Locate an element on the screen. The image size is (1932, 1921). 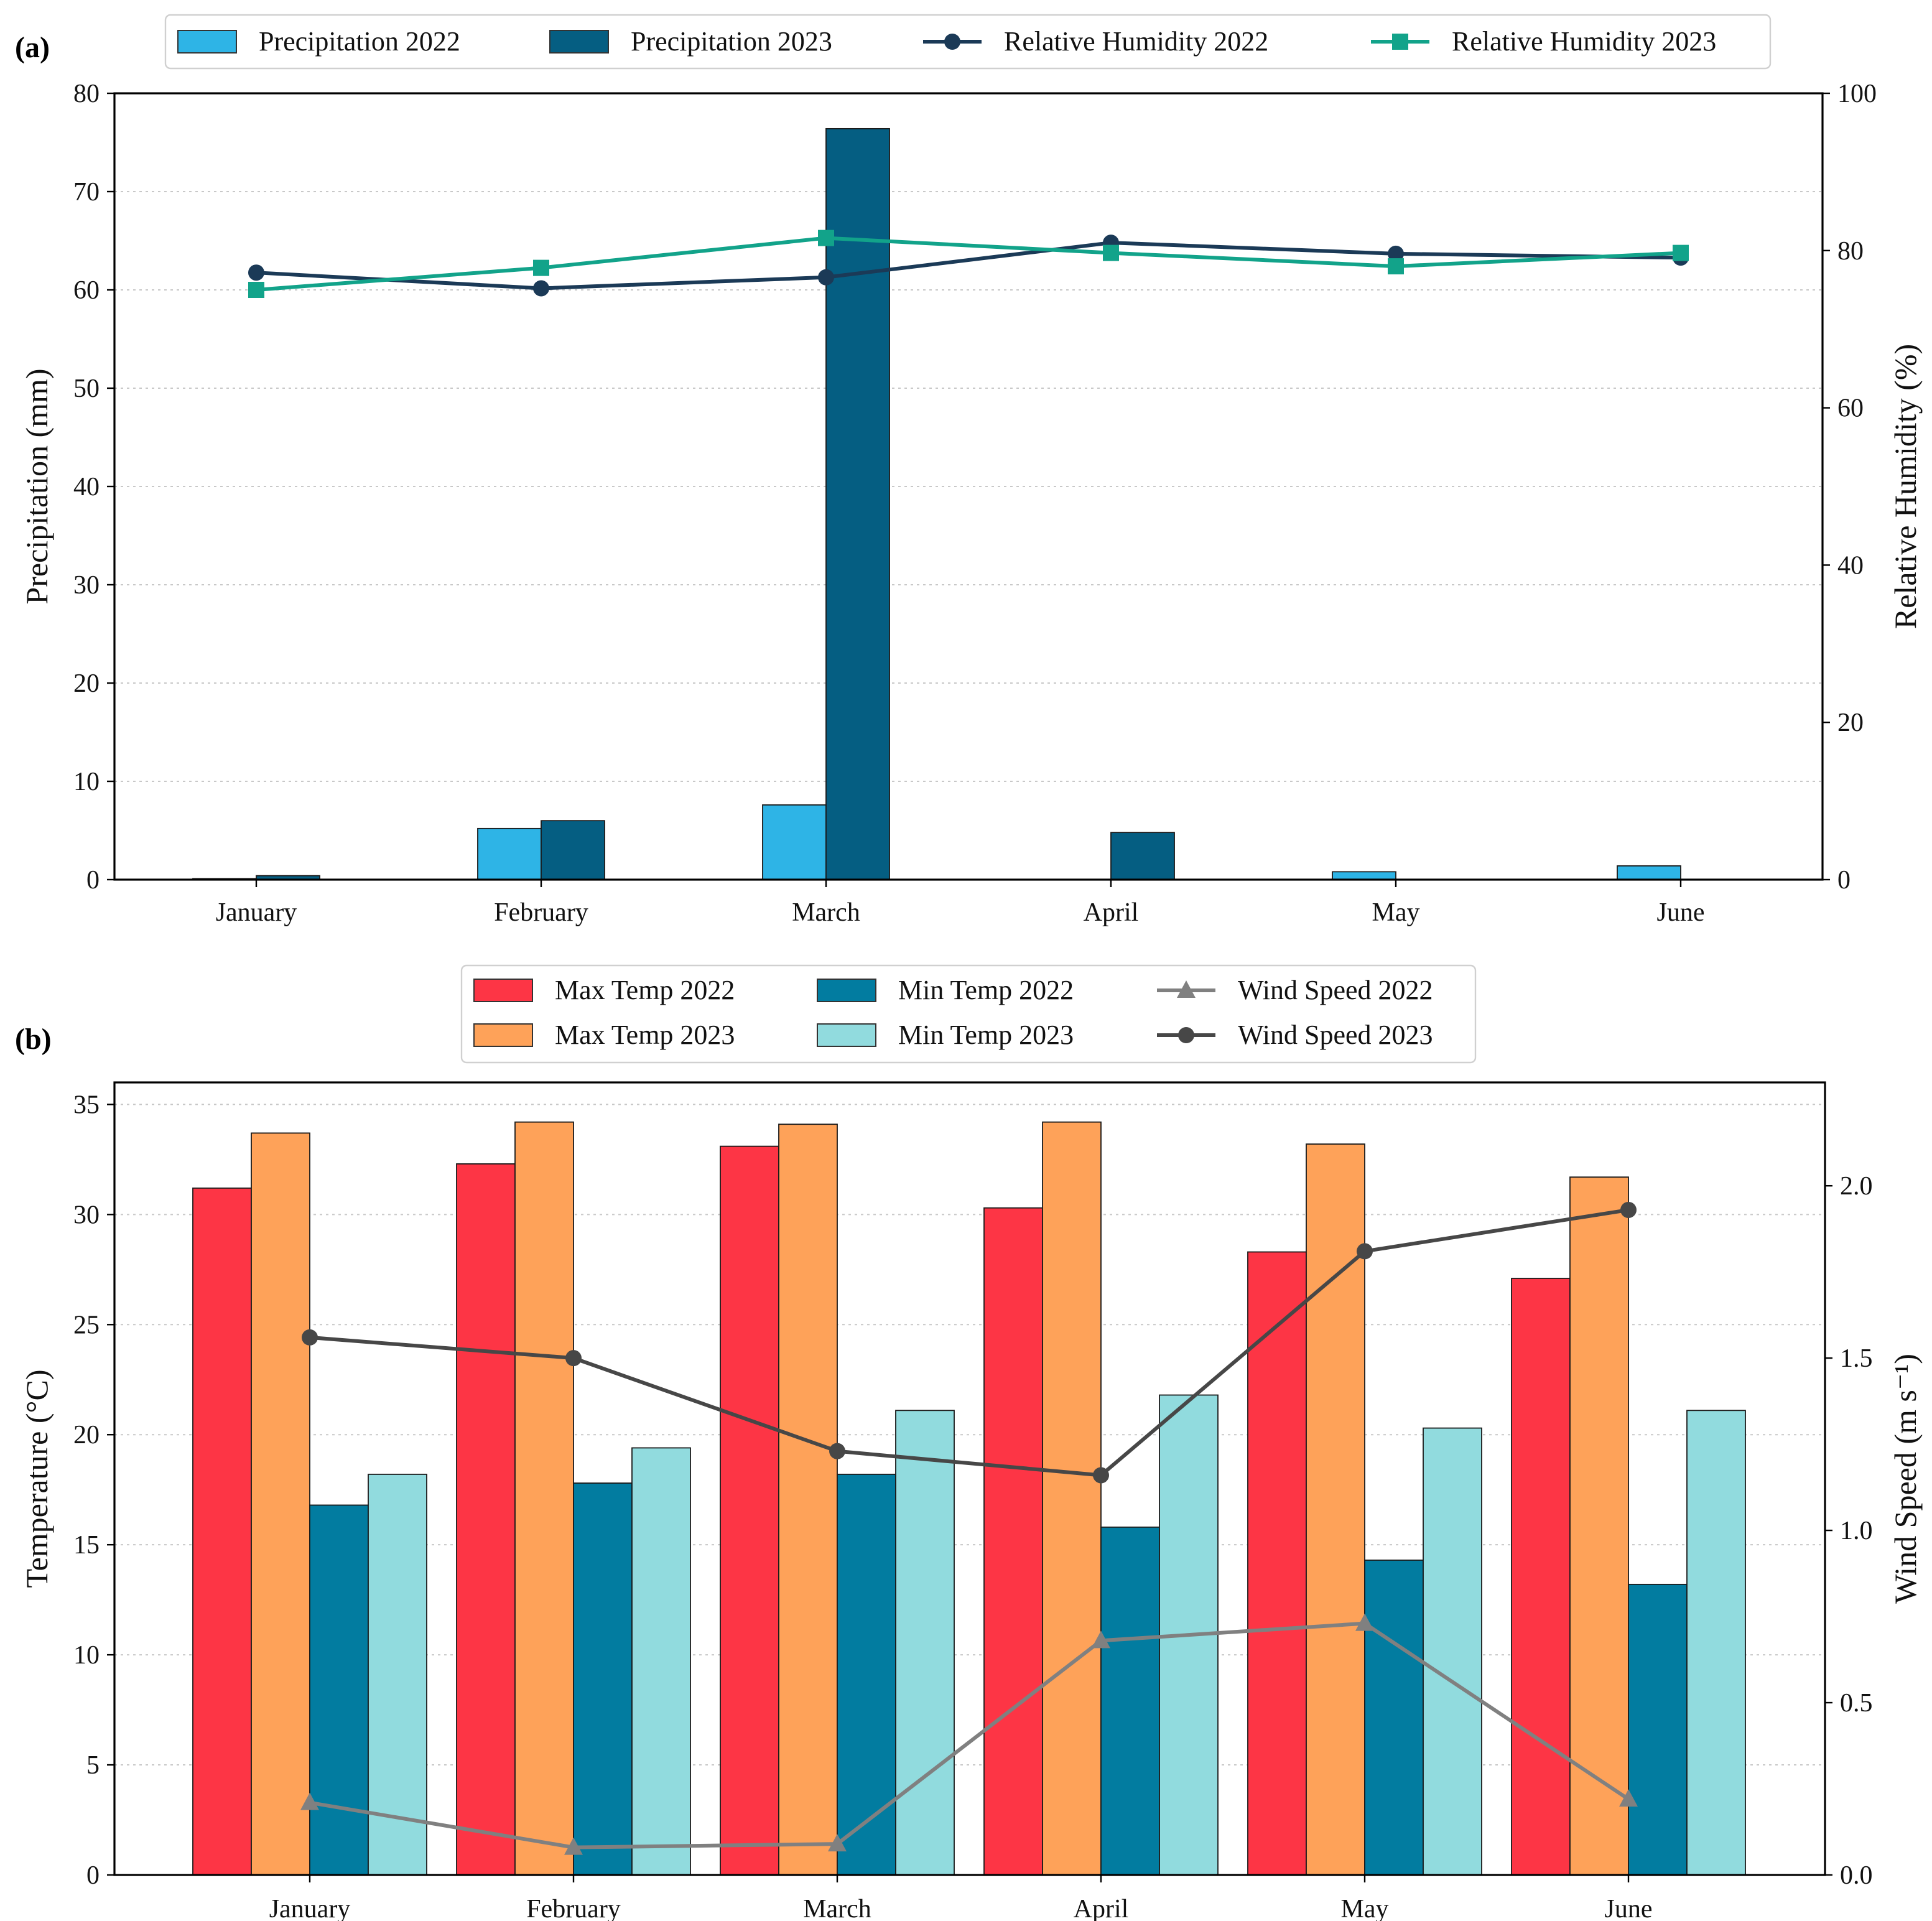
legend-item-wind-speed-2023: Wind Speed 2023 is located at coordinates (1295, 1035).